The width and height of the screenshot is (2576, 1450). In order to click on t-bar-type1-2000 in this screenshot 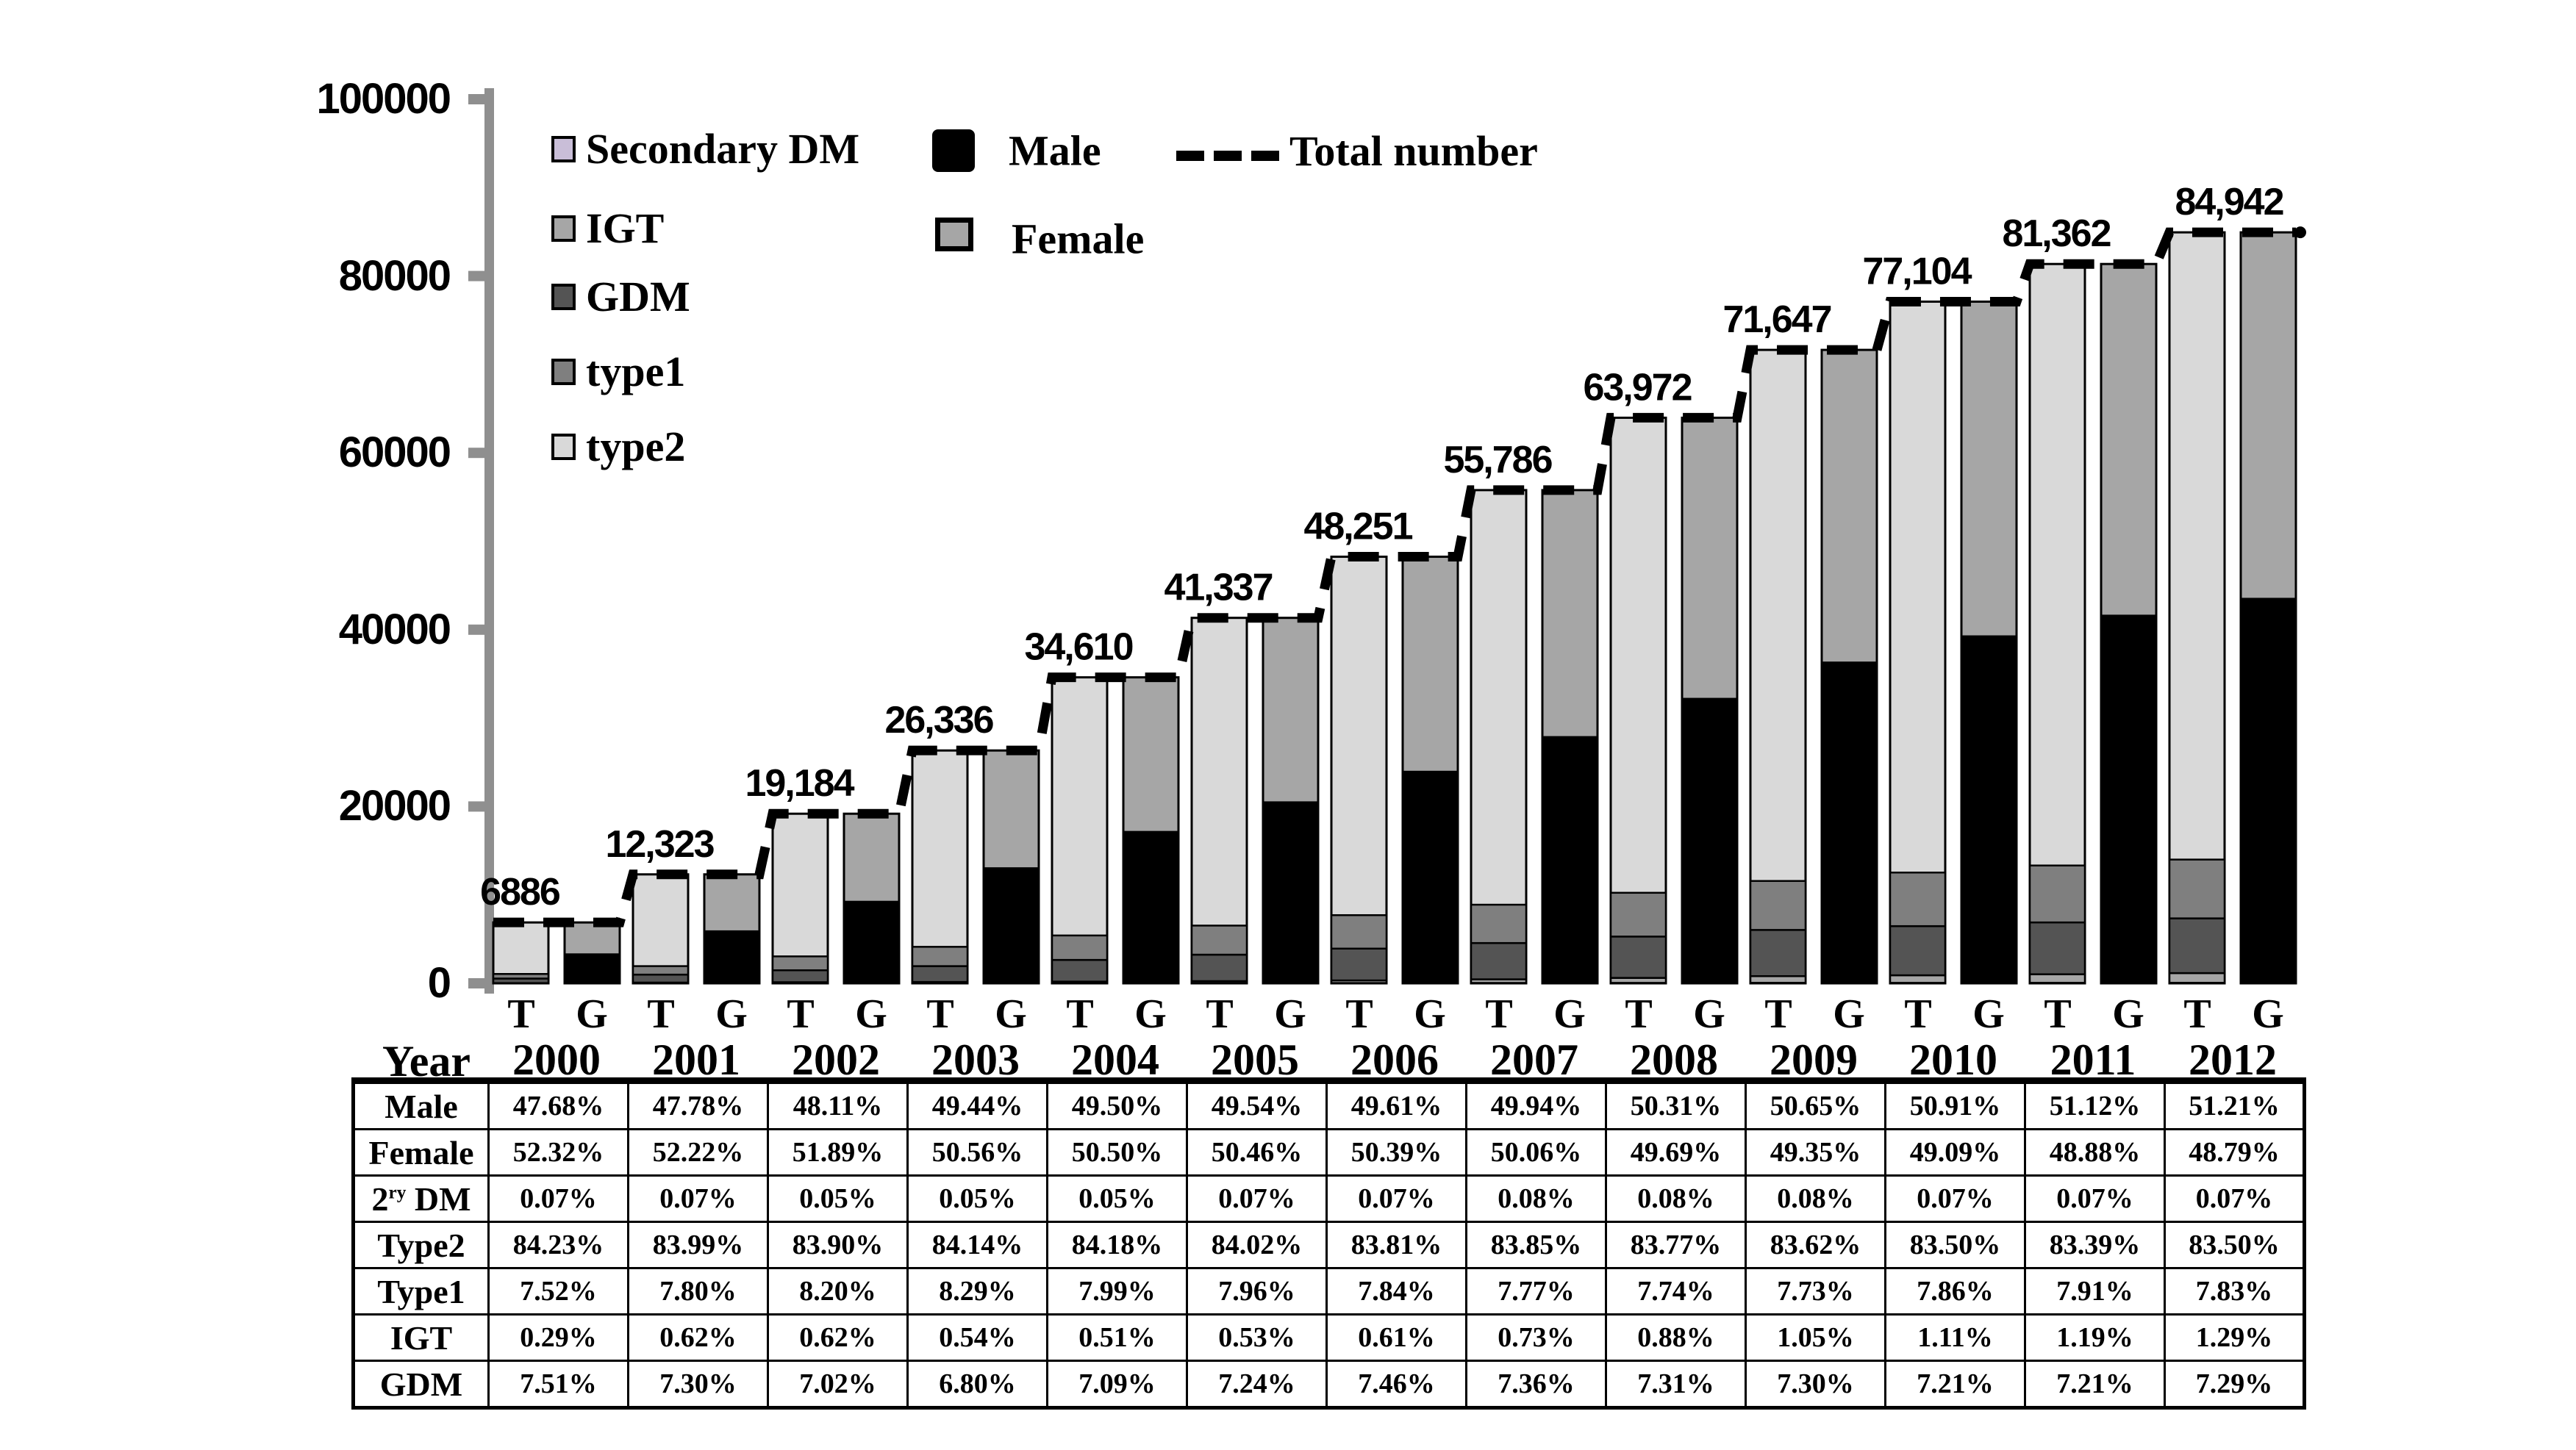, I will do `click(521, 976)`.